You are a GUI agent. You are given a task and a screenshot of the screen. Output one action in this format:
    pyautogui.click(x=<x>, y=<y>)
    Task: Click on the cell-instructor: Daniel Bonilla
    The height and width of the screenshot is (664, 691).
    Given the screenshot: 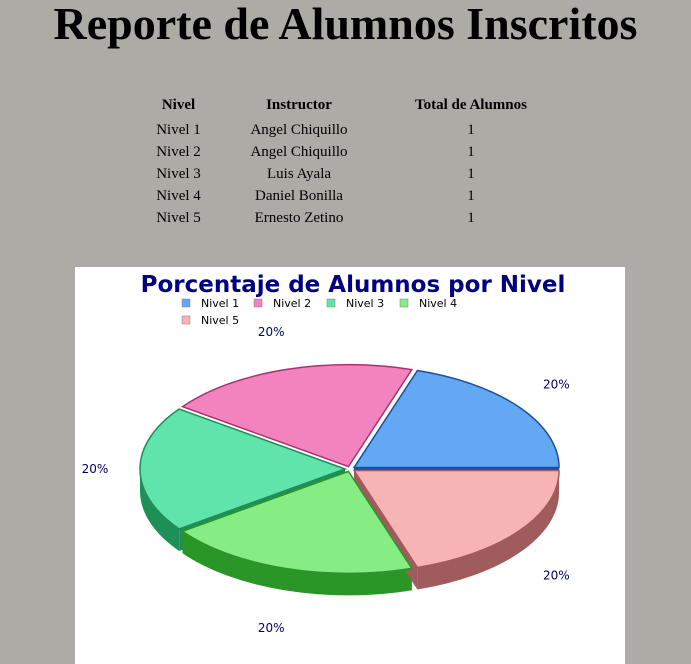 What is the action you would take?
    pyautogui.click(x=299, y=196)
    